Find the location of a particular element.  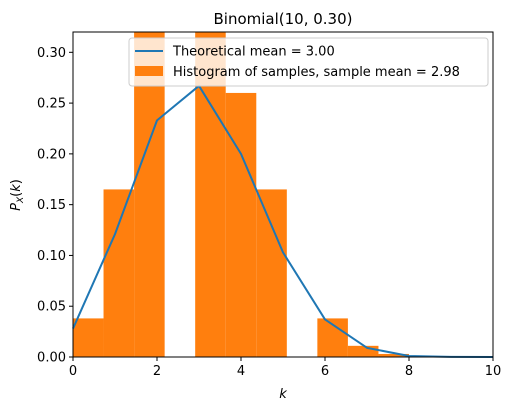

legend-label-histogram: Histogram of samples, sample mean = 2.98 is located at coordinates (316, 72).